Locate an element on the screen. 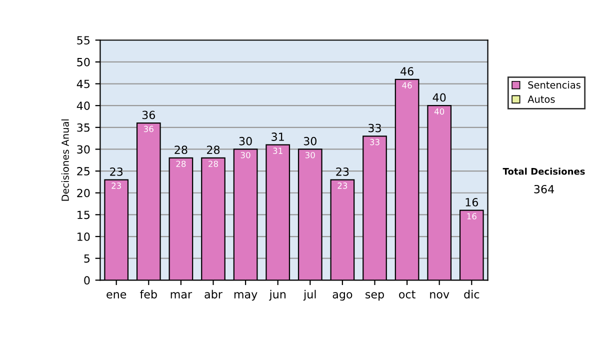 This screenshot has width=600, height=340. x-tick-label: nov is located at coordinates (440, 295).